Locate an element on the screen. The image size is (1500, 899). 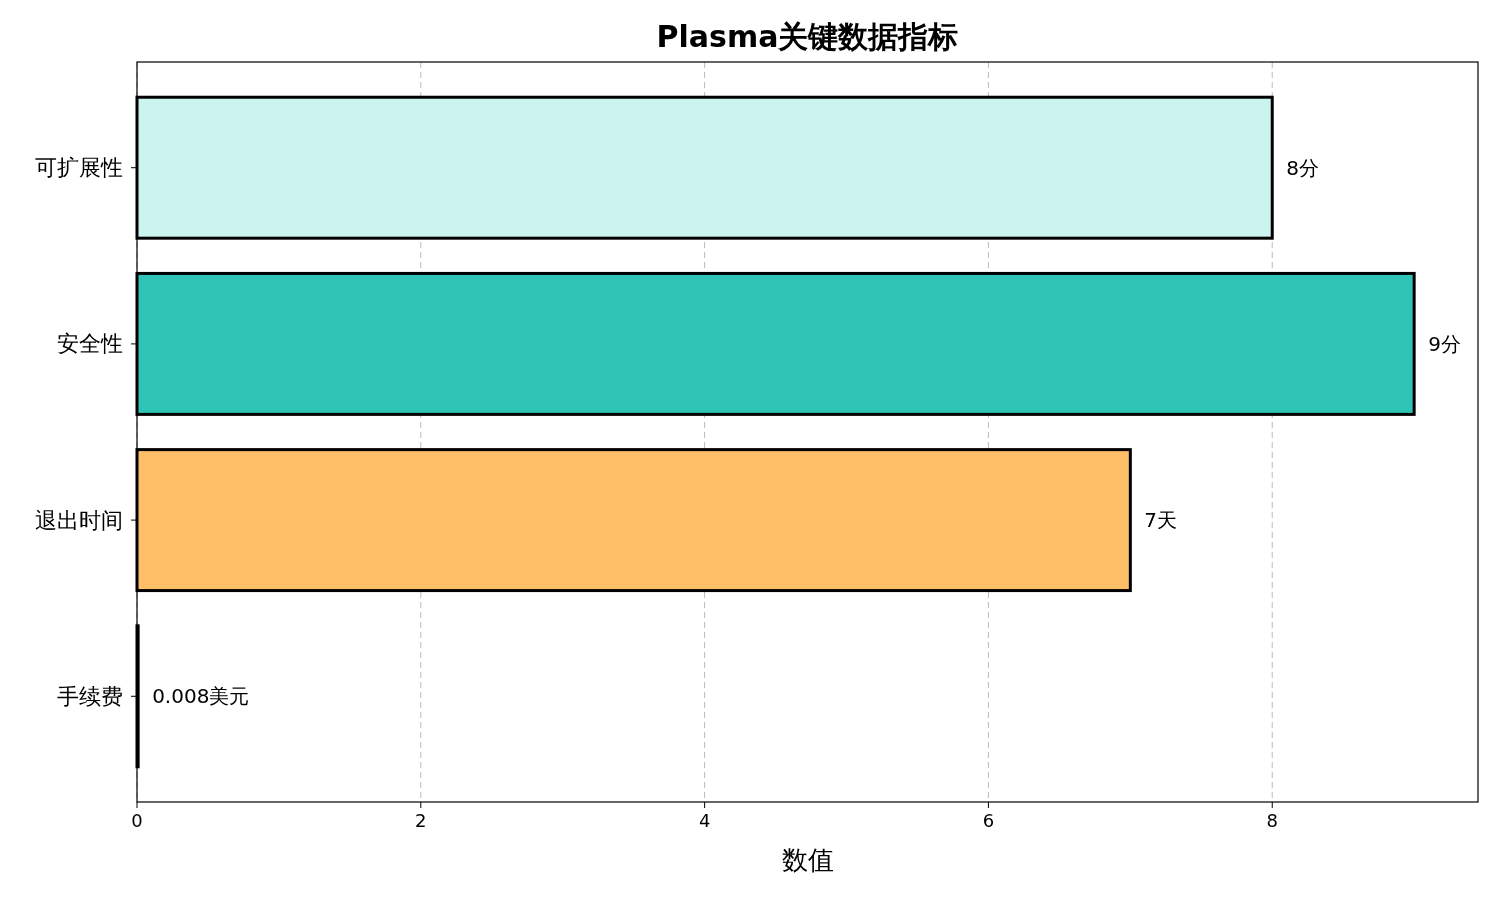
y-tick-label: 安全性 is located at coordinates (90, 344).